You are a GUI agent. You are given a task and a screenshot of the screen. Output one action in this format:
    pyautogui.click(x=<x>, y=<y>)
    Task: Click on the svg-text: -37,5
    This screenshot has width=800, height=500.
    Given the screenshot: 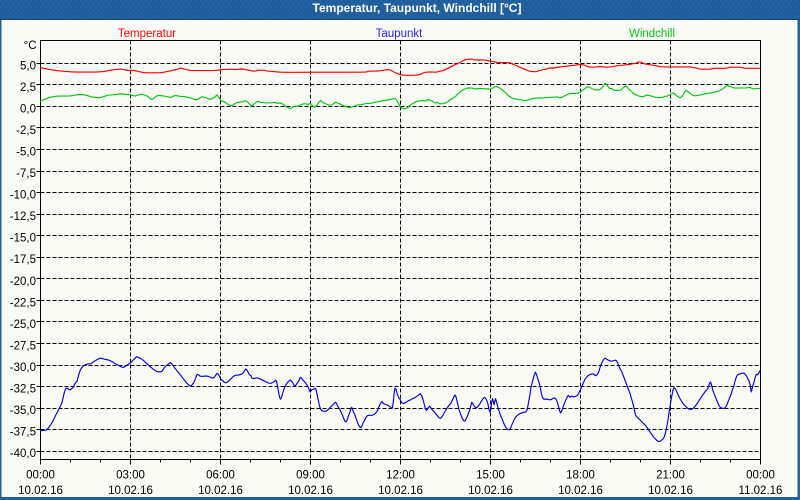 What is the action you would take?
    pyautogui.click(x=23, y=433)
    